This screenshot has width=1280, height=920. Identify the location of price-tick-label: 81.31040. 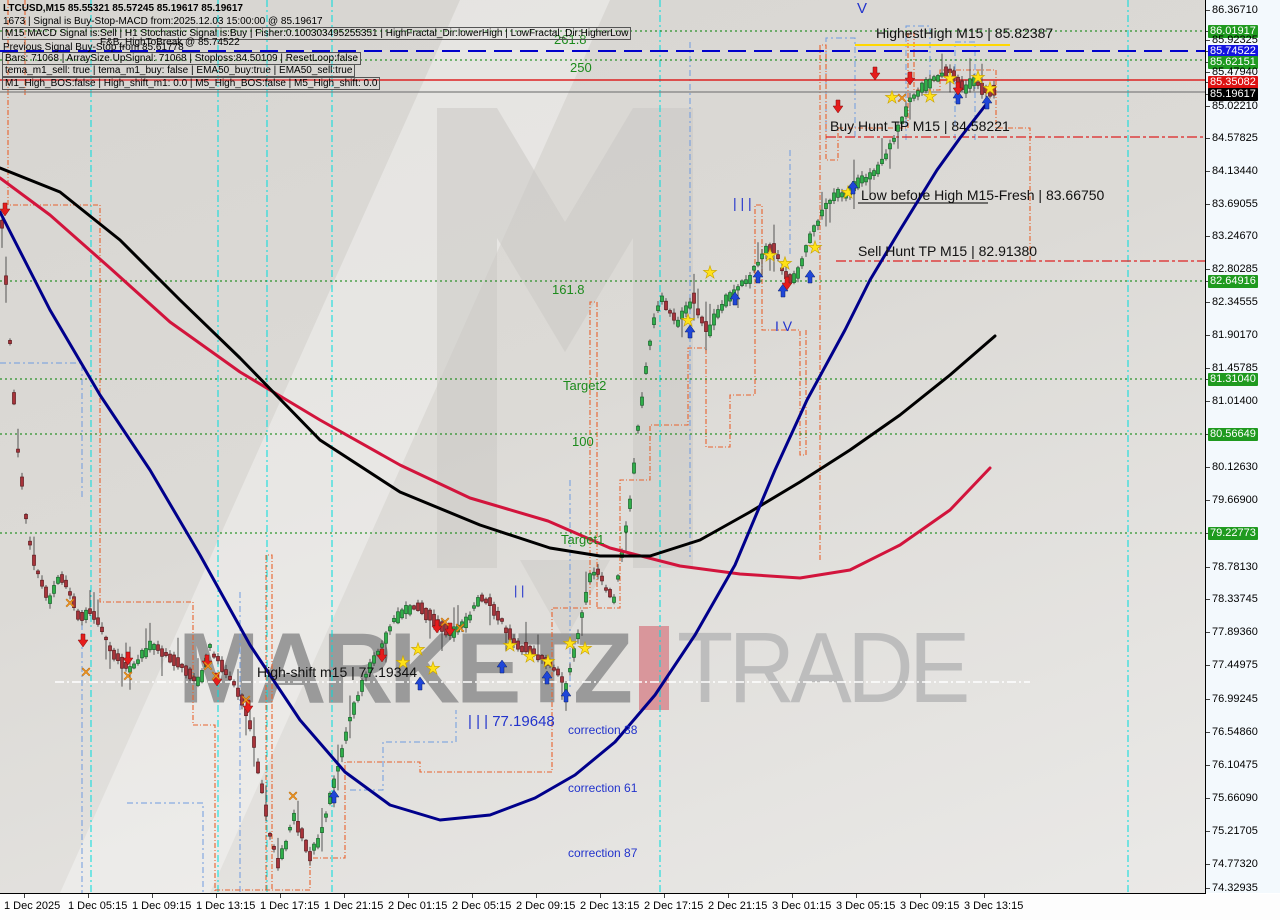
(1233, 379).